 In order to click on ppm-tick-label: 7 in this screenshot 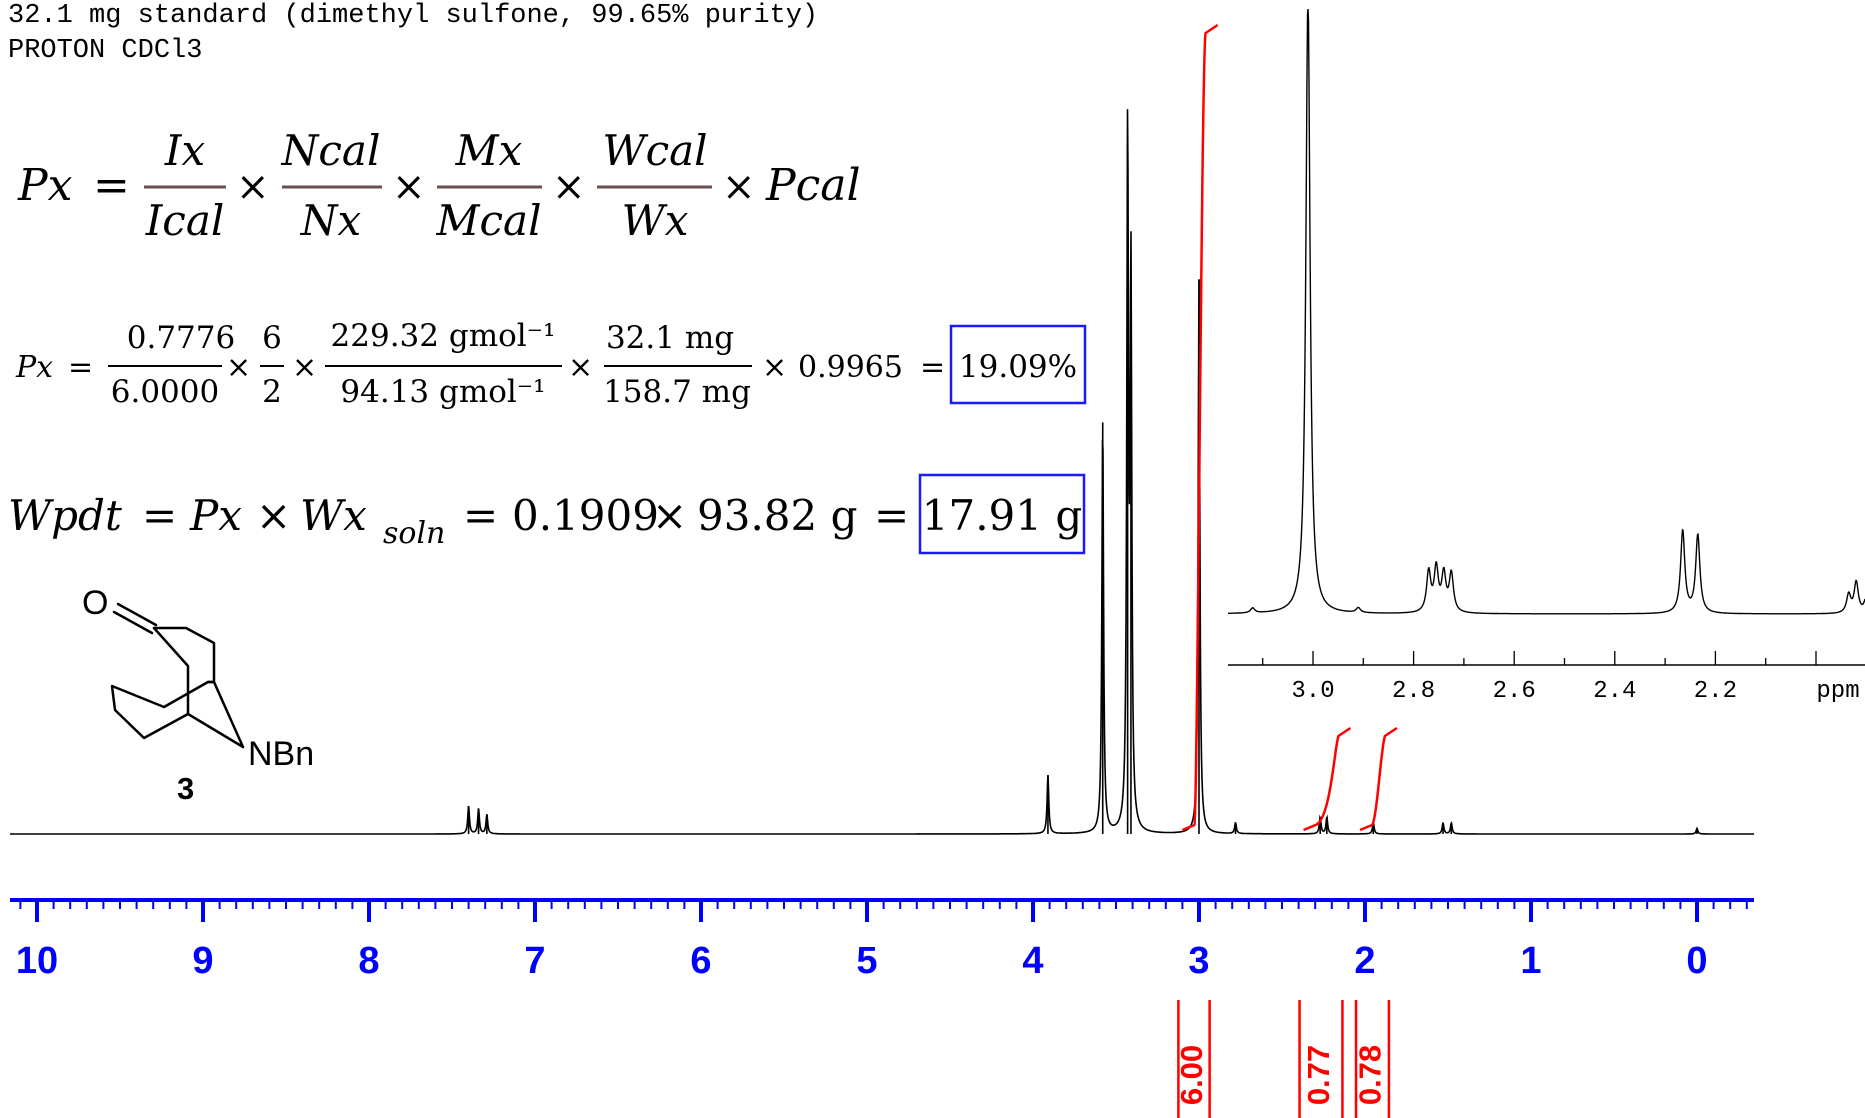, I will do `click(534, 961)`.